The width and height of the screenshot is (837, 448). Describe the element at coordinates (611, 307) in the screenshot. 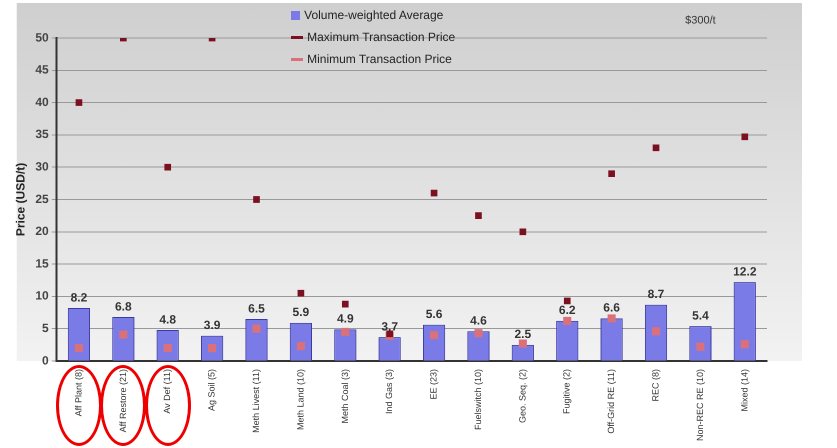

I see `data-label: 6.6` at that location.